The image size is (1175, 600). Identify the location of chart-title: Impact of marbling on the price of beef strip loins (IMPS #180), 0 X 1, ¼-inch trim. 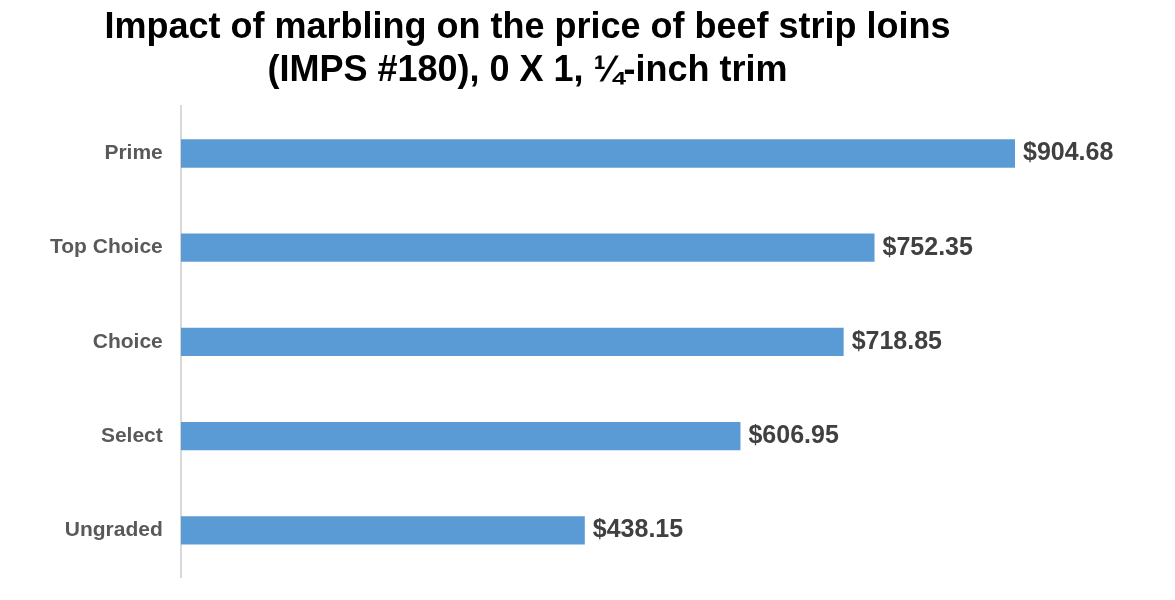
(527, 46).